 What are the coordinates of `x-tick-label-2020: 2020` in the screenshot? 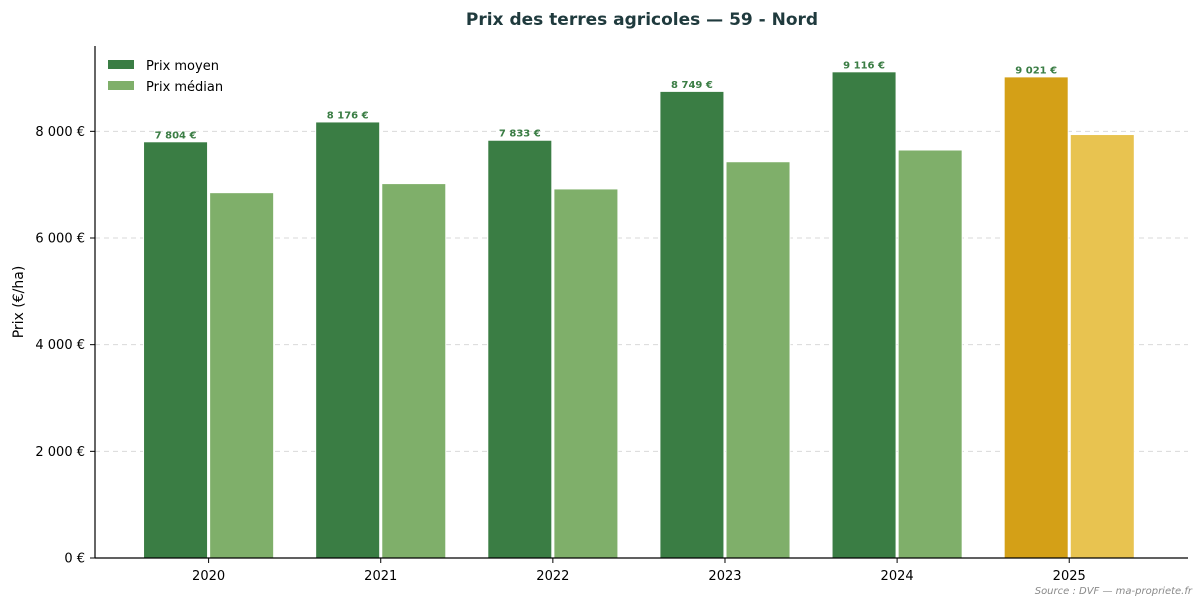 It's located at (208, 576).